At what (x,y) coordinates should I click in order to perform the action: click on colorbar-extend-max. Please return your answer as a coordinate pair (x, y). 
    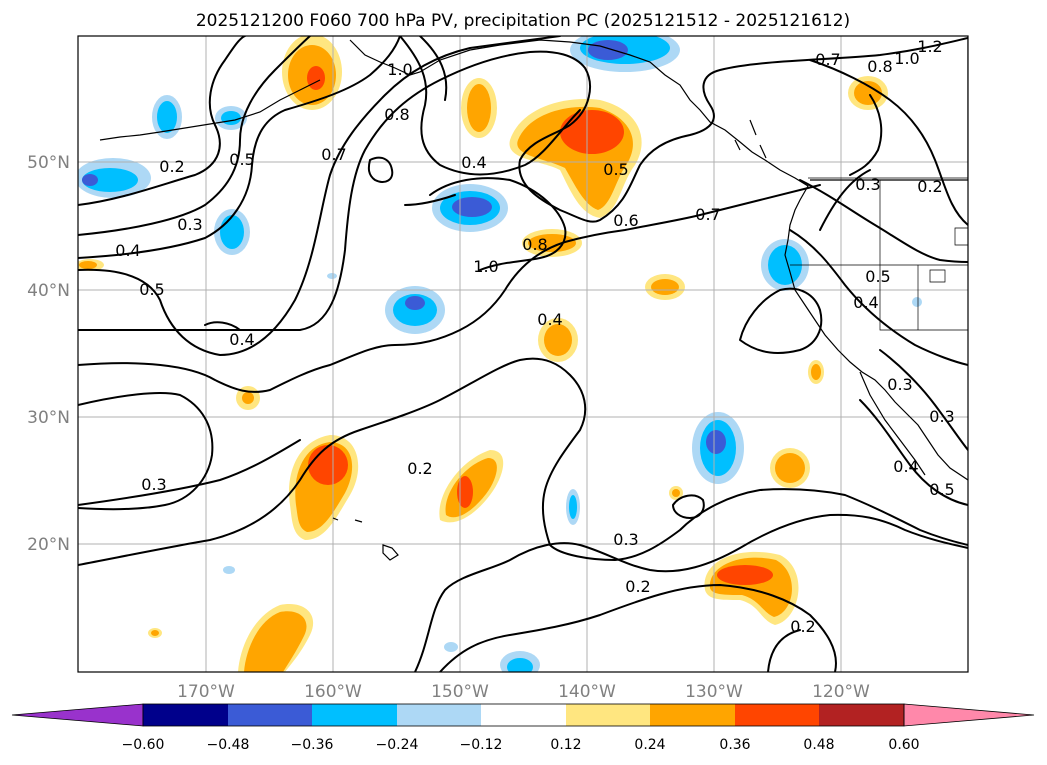
    Looking at the image, I should click on (969, 715).